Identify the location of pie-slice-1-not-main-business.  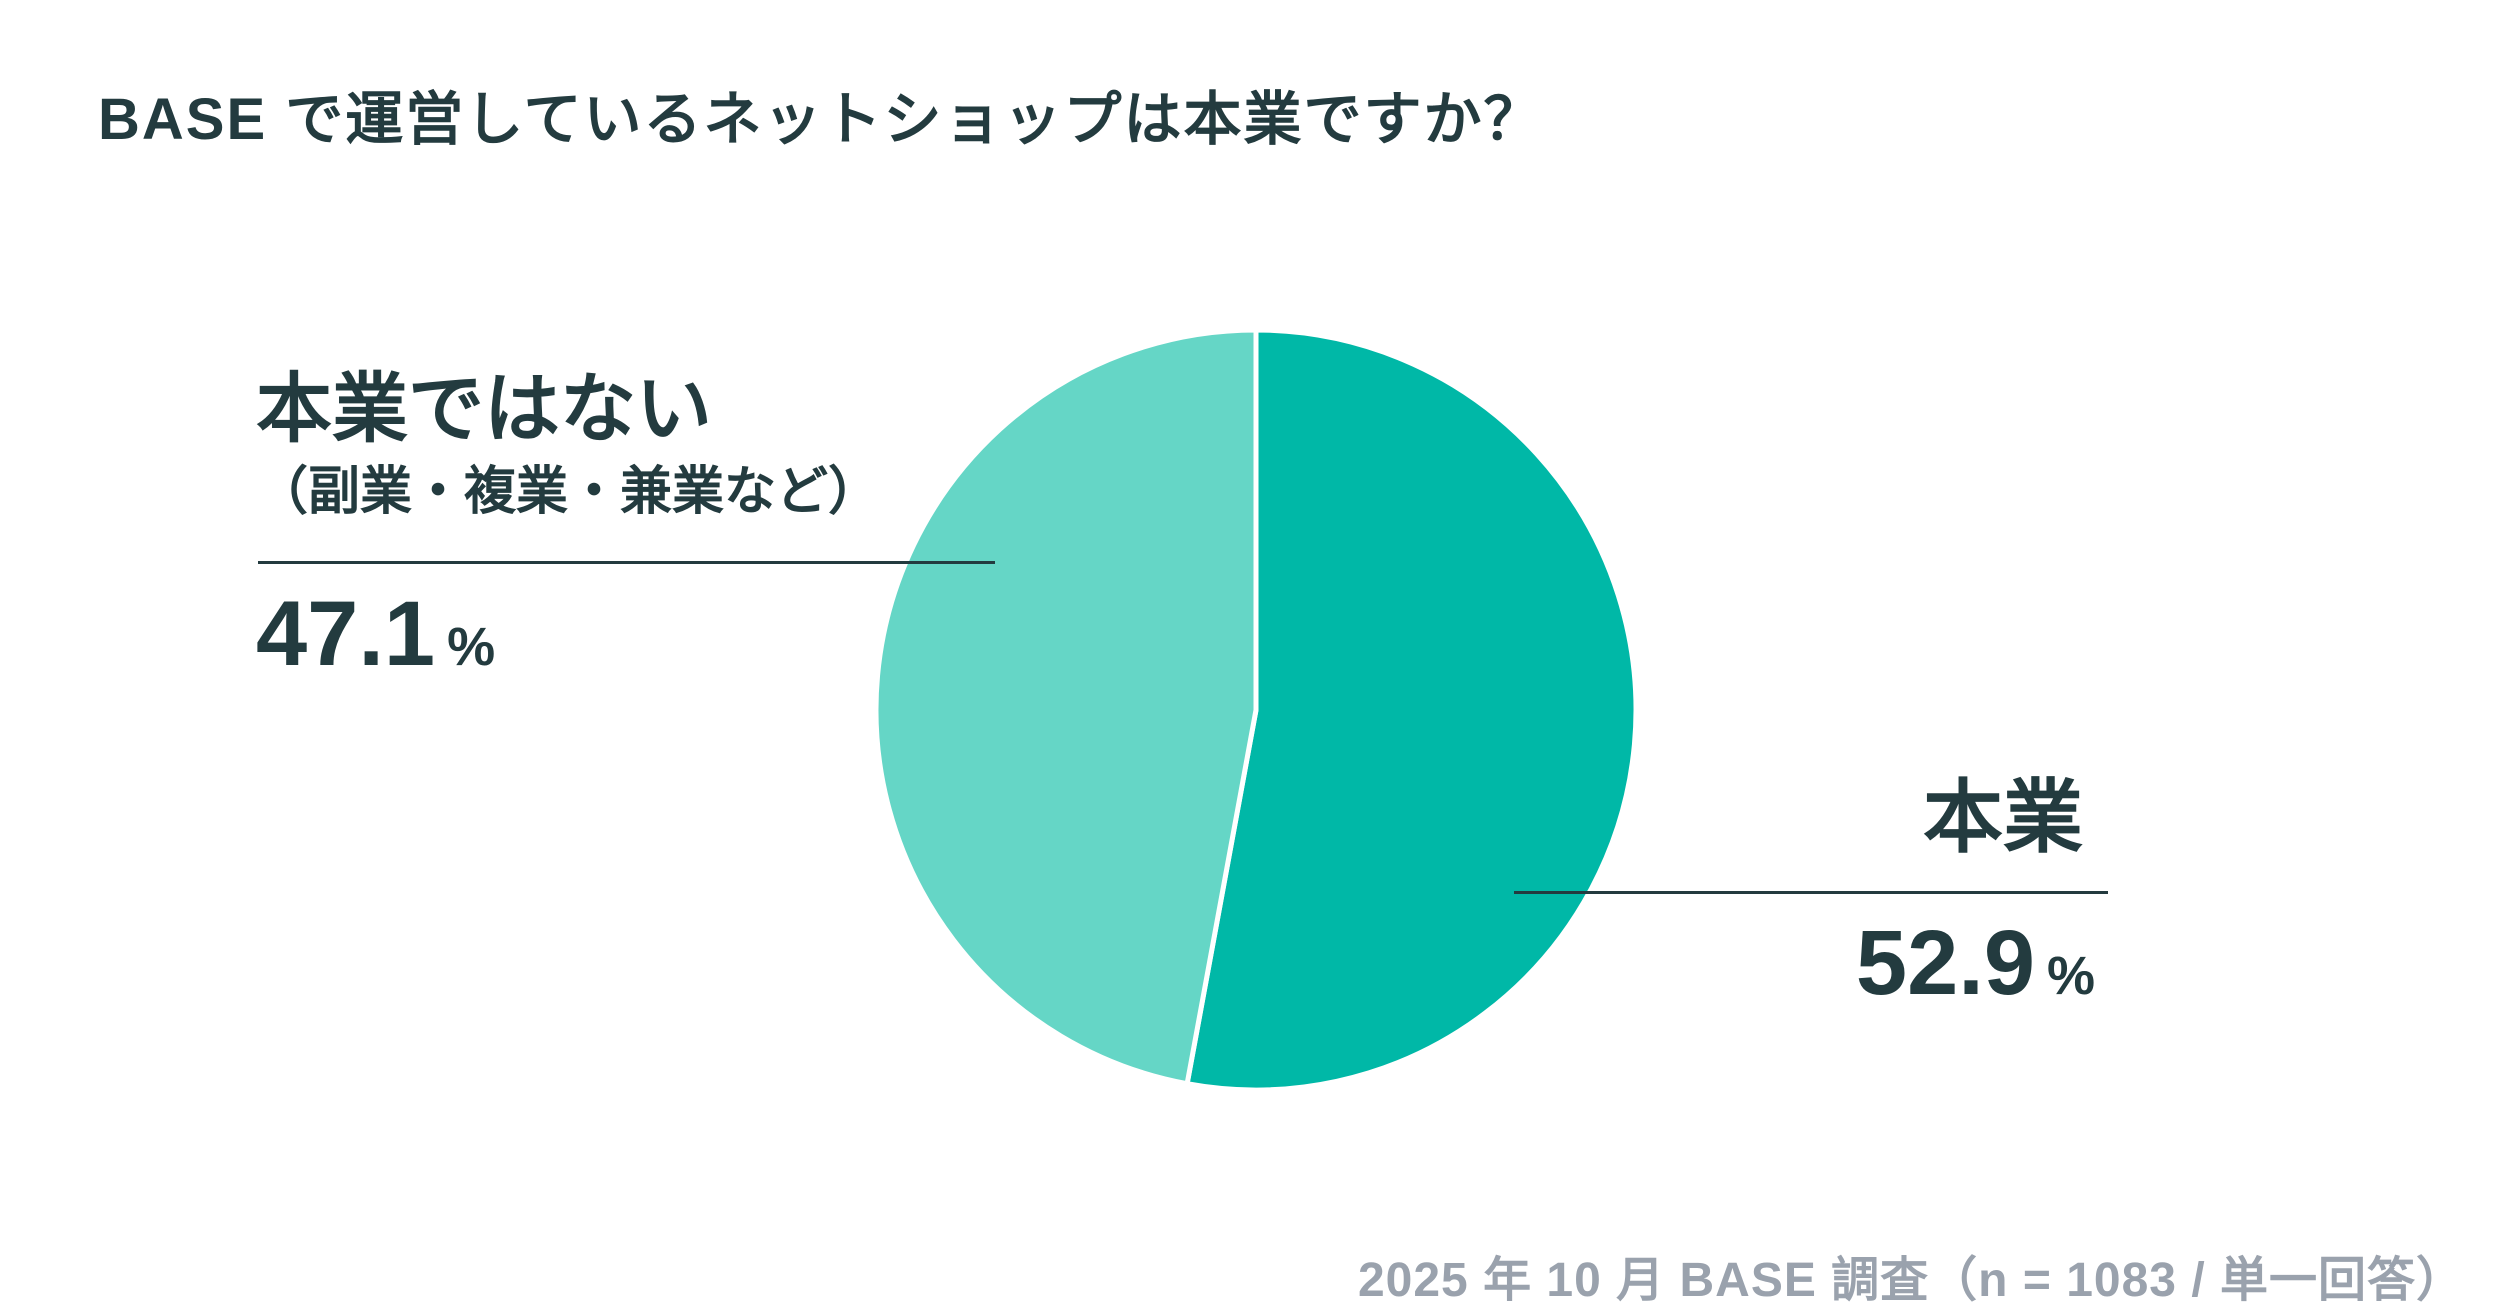
(1066, 707).